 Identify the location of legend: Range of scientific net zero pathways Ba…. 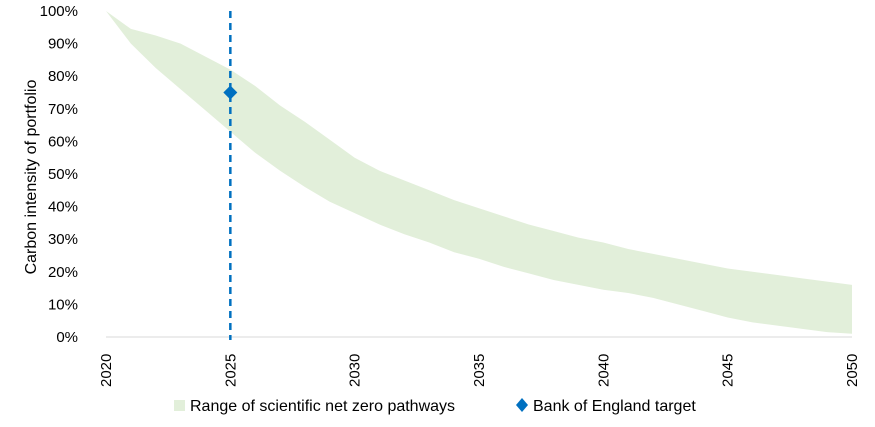
(435, 406).